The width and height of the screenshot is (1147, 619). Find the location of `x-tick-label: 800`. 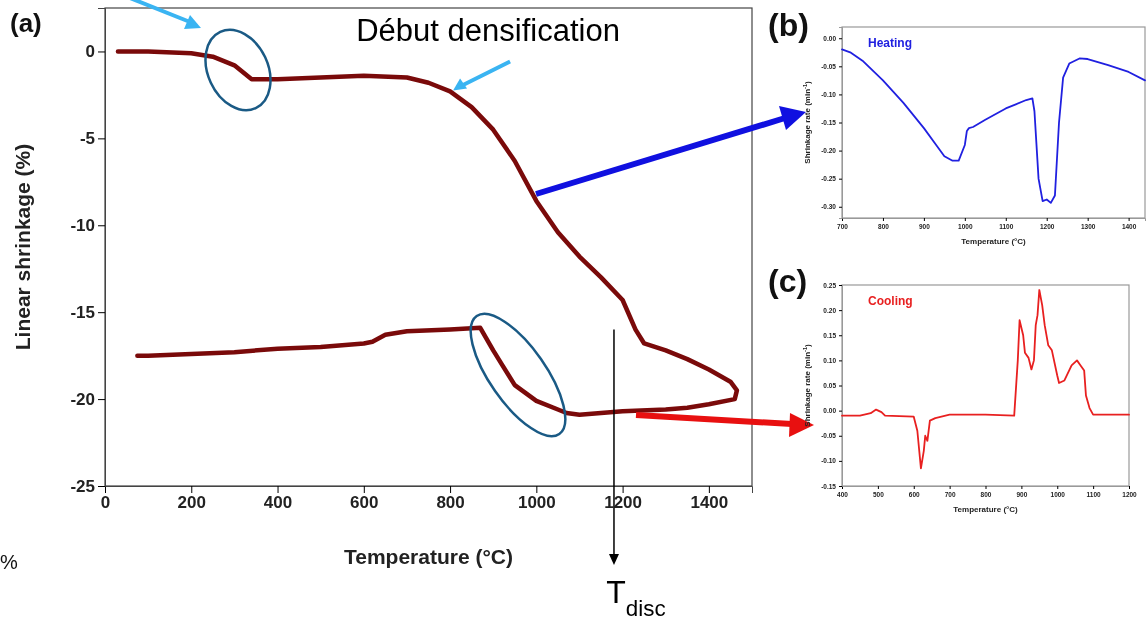

x-tick-label: 800 is located at coordinates (450, 503).